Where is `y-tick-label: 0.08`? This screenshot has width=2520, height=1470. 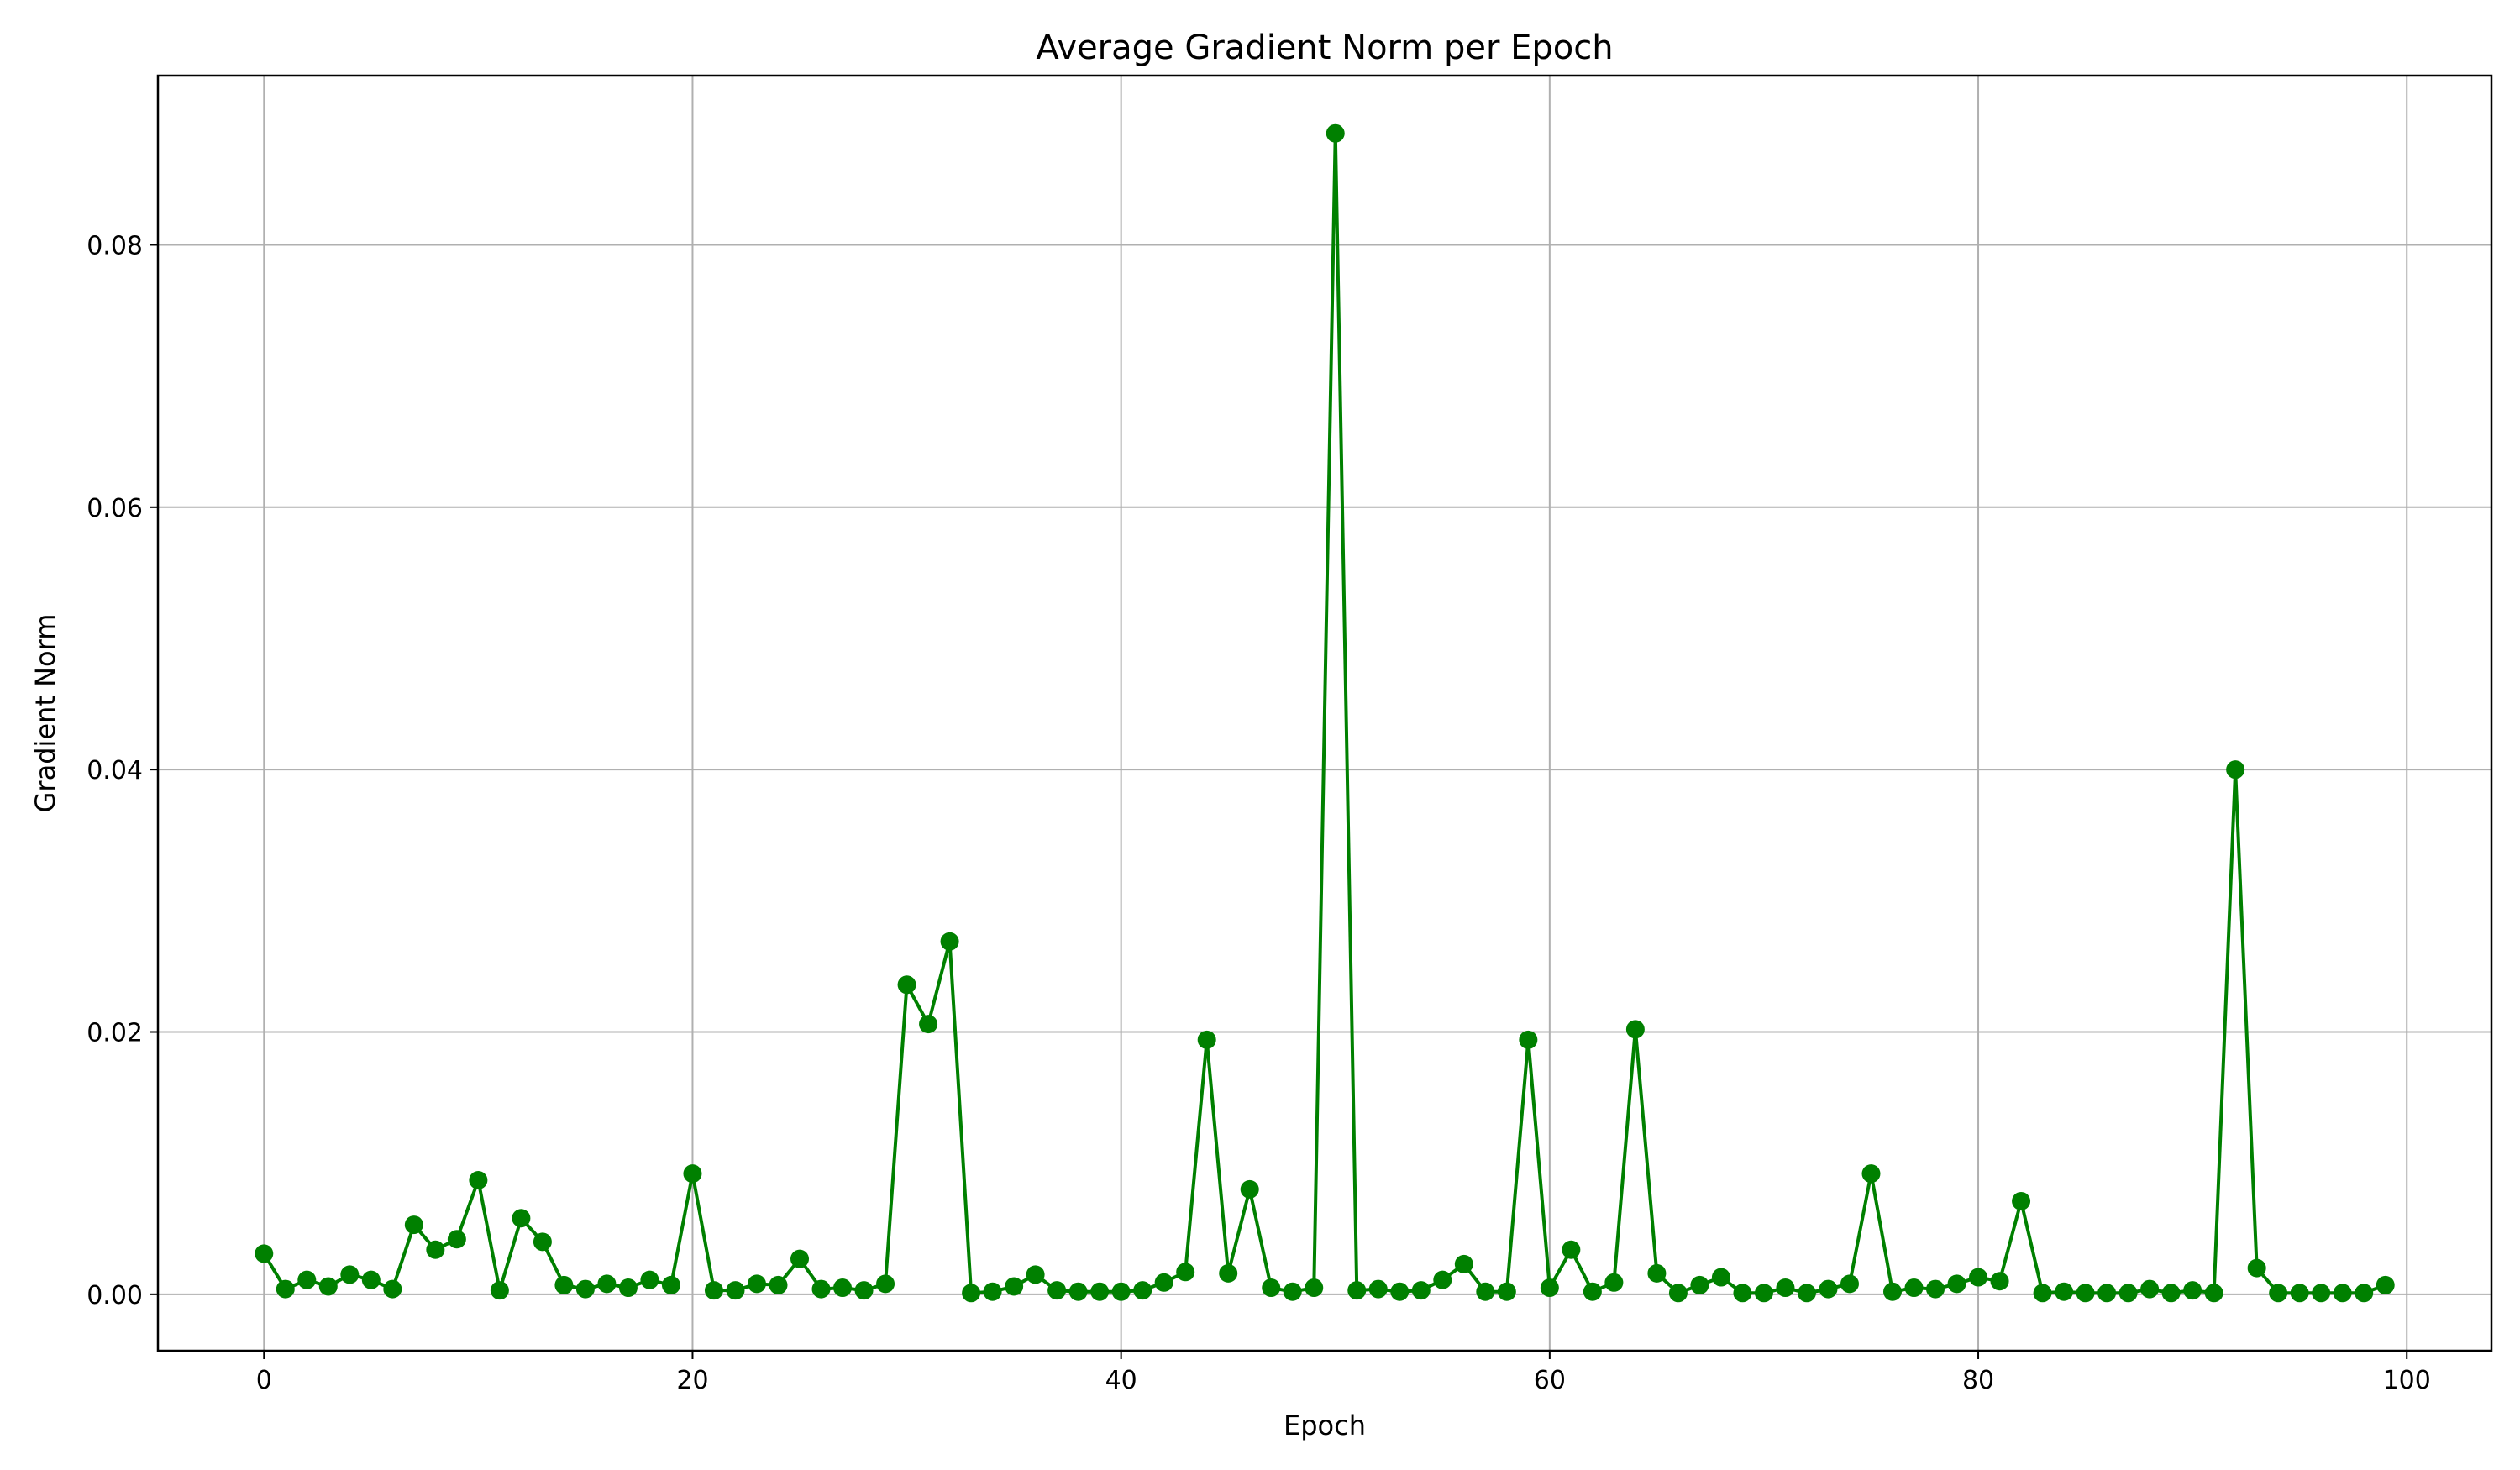 y-tick-label: 0.08 is located at coordinates (115, 245).